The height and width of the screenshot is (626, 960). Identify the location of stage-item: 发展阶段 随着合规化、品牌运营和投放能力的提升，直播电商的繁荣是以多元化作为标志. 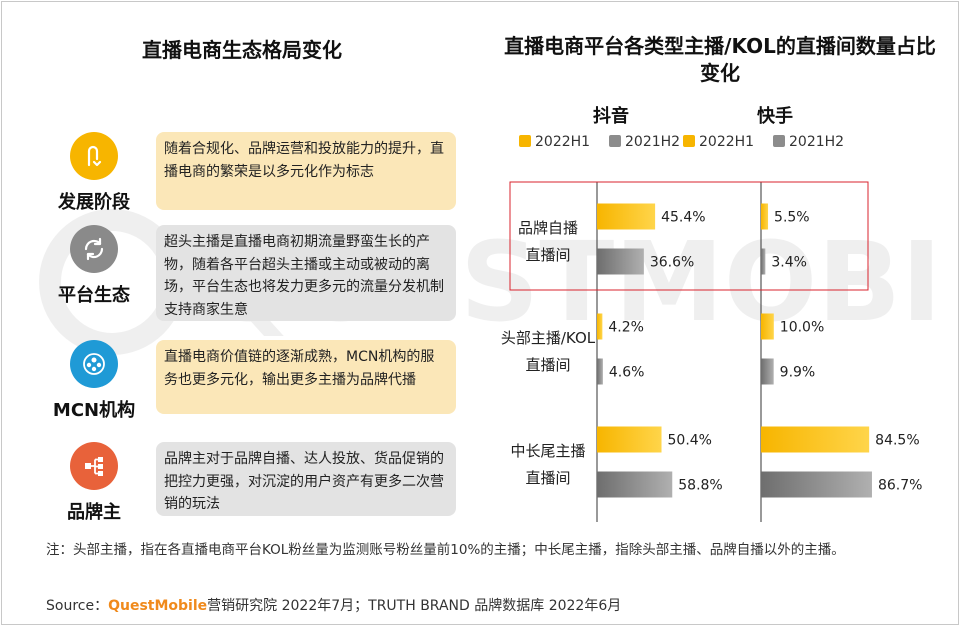
(250, 173).